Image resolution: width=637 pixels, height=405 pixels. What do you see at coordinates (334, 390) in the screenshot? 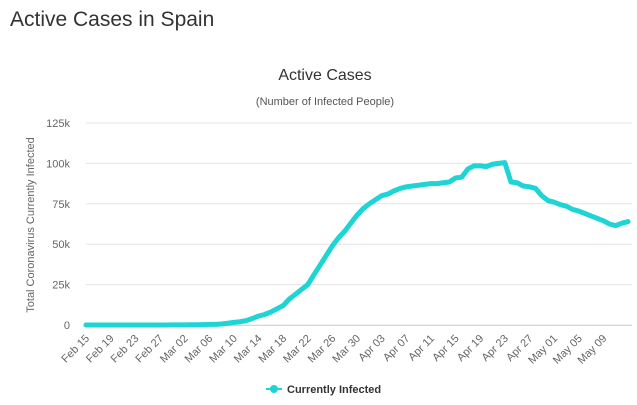
I see `legend-label: Currently Infected` at bounding box center [334, 390].